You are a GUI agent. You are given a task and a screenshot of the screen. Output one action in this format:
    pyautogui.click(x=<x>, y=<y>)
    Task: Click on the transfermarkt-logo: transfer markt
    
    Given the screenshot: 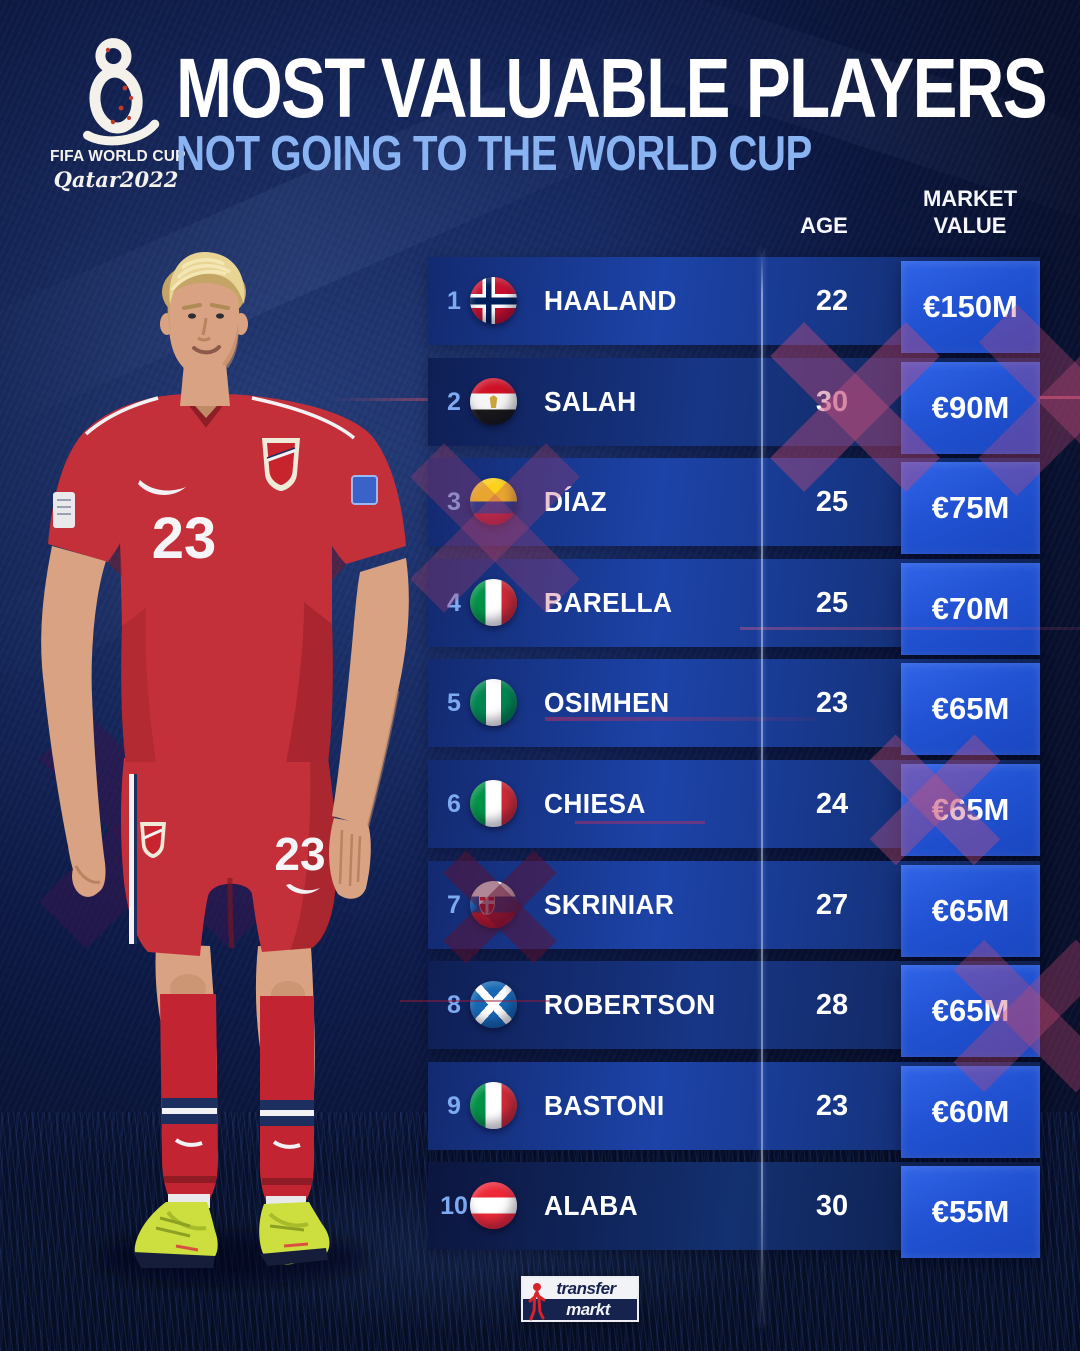 What is the action you would take?
    pyautogui.click(x=580, y=1299)
    